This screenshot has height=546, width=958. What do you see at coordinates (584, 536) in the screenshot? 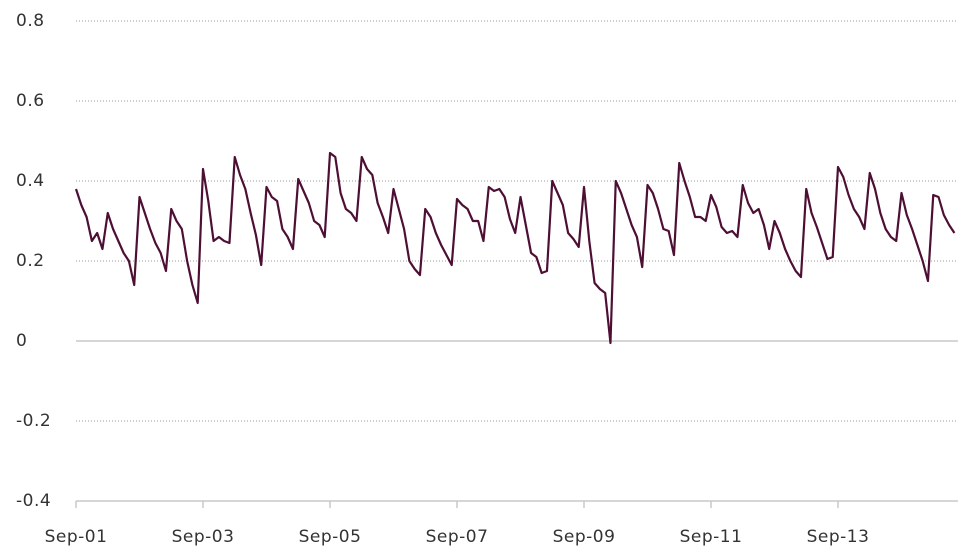
I see `x-tick-label: Sep-09` at bounding box center [584, 536].